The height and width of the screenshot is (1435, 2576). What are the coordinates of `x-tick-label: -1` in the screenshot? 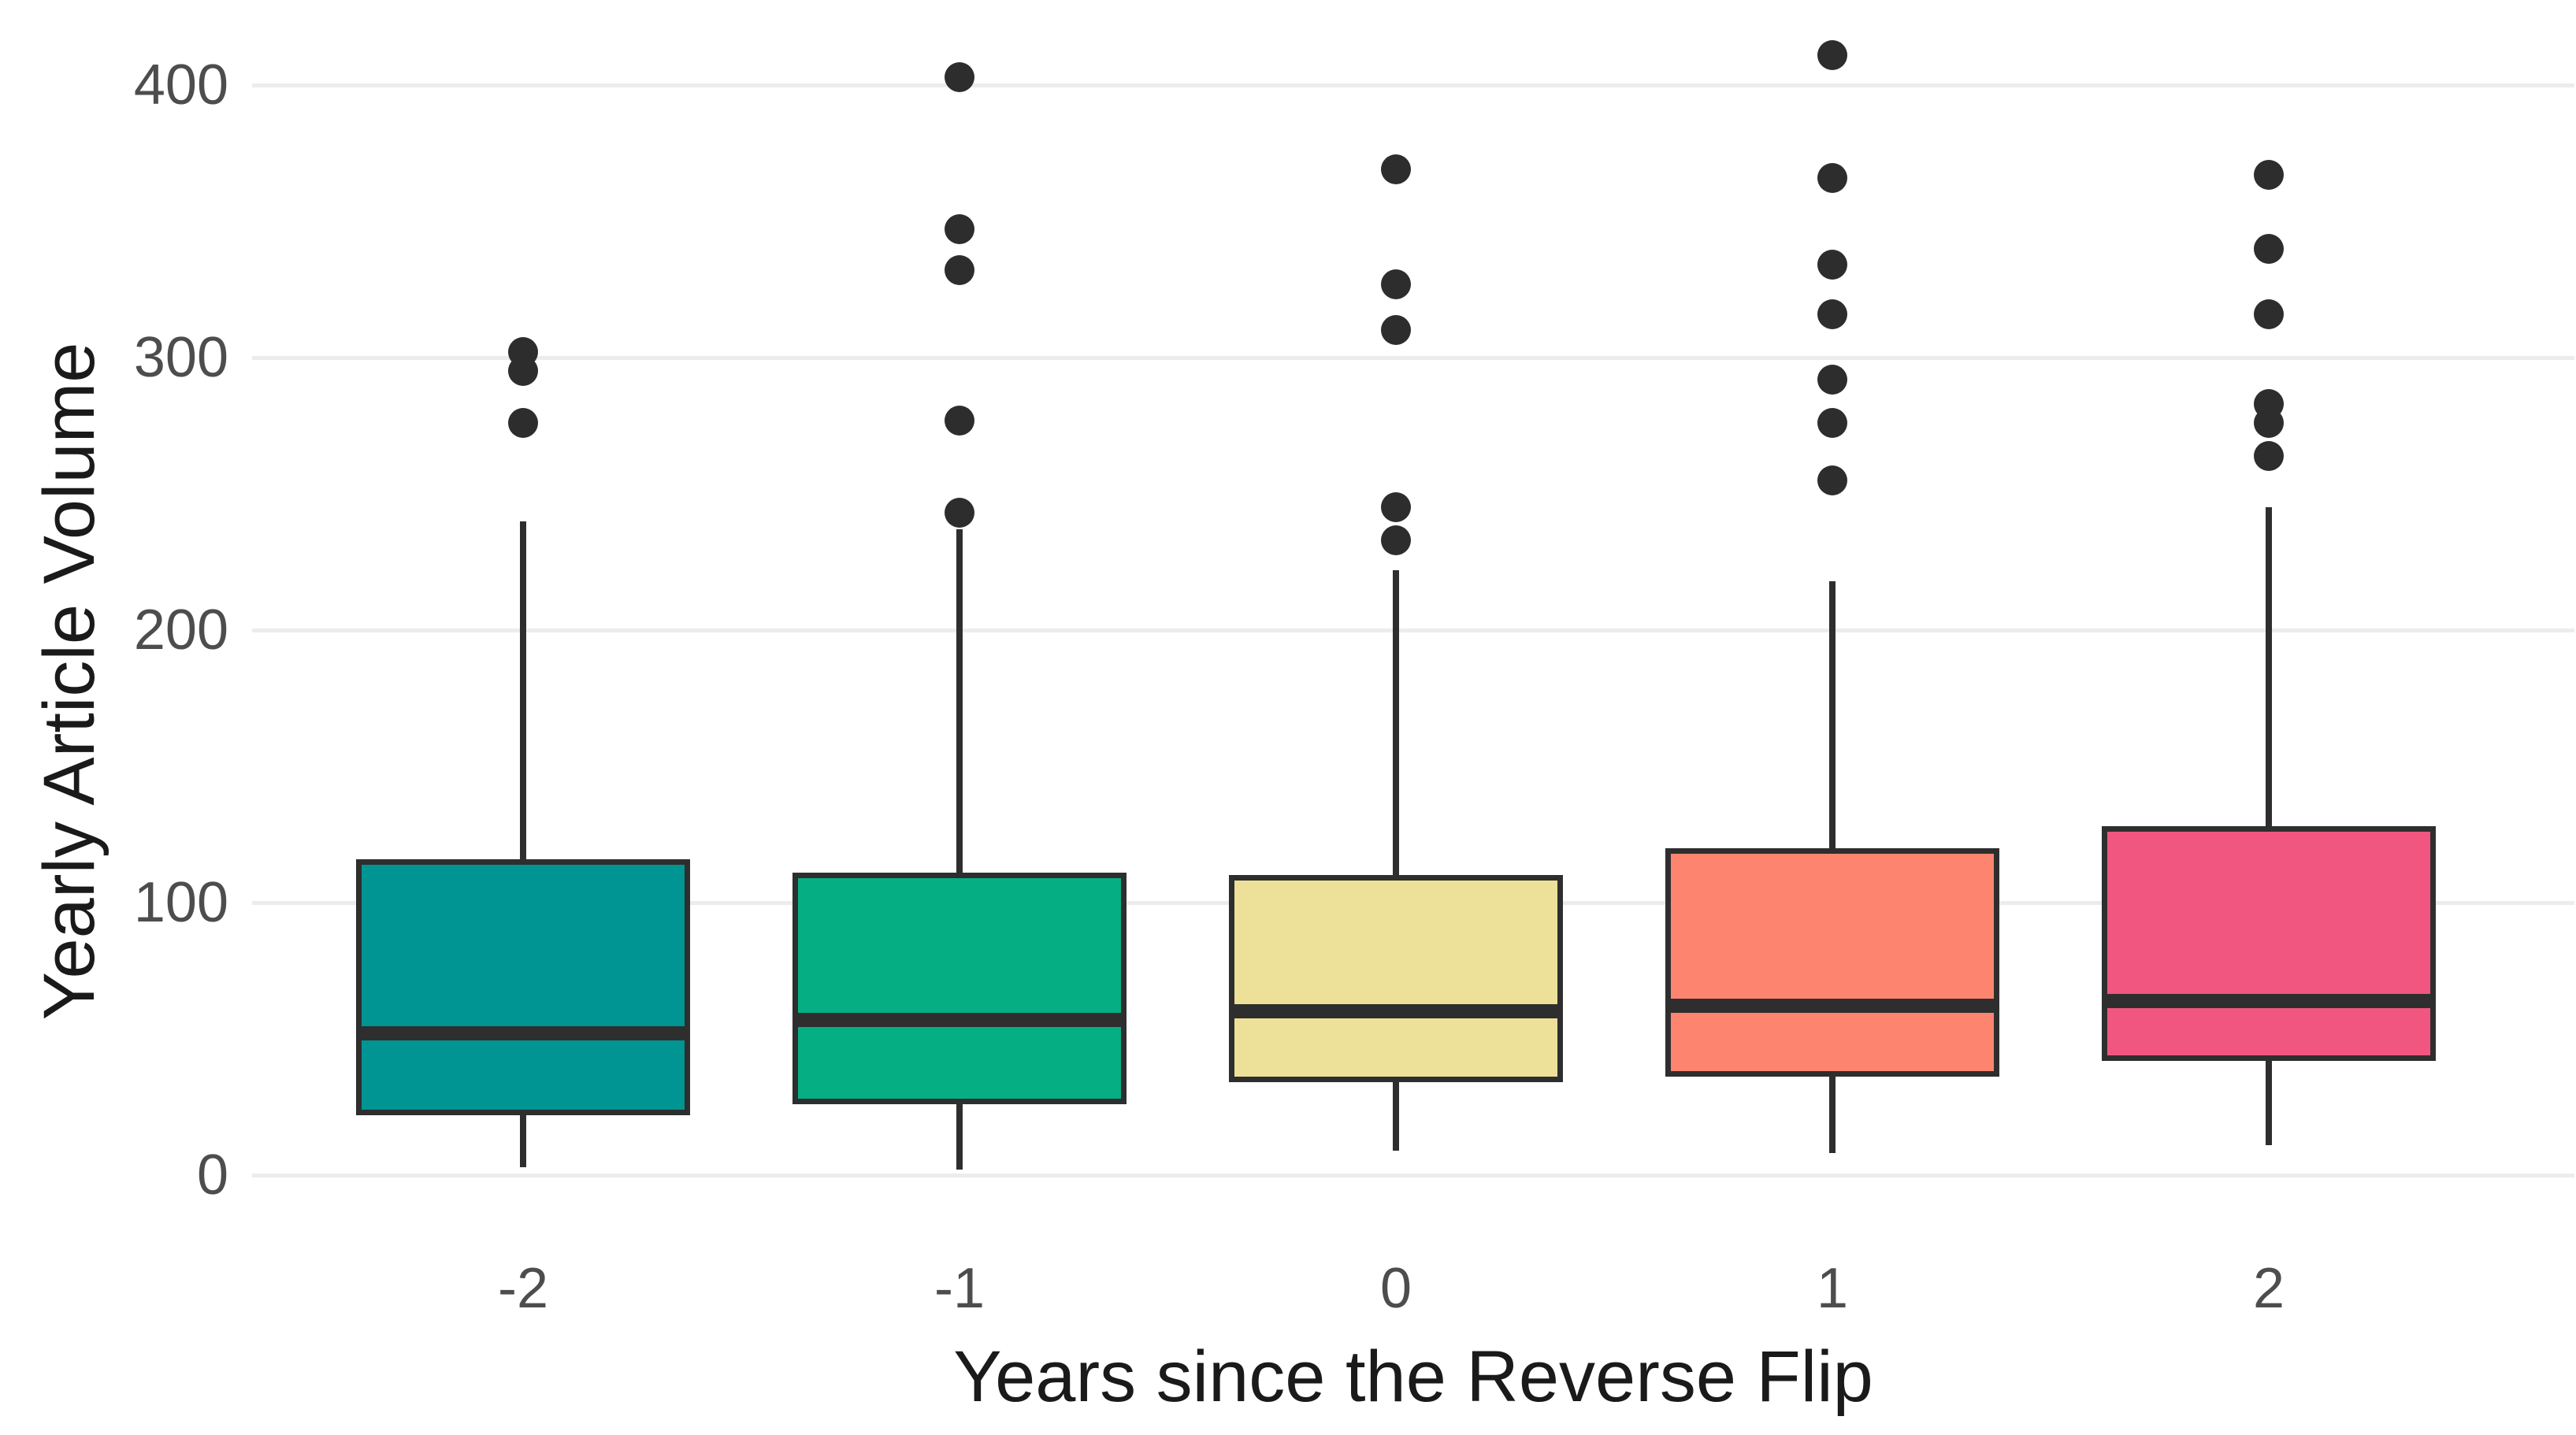 It's located at (959, 1289).